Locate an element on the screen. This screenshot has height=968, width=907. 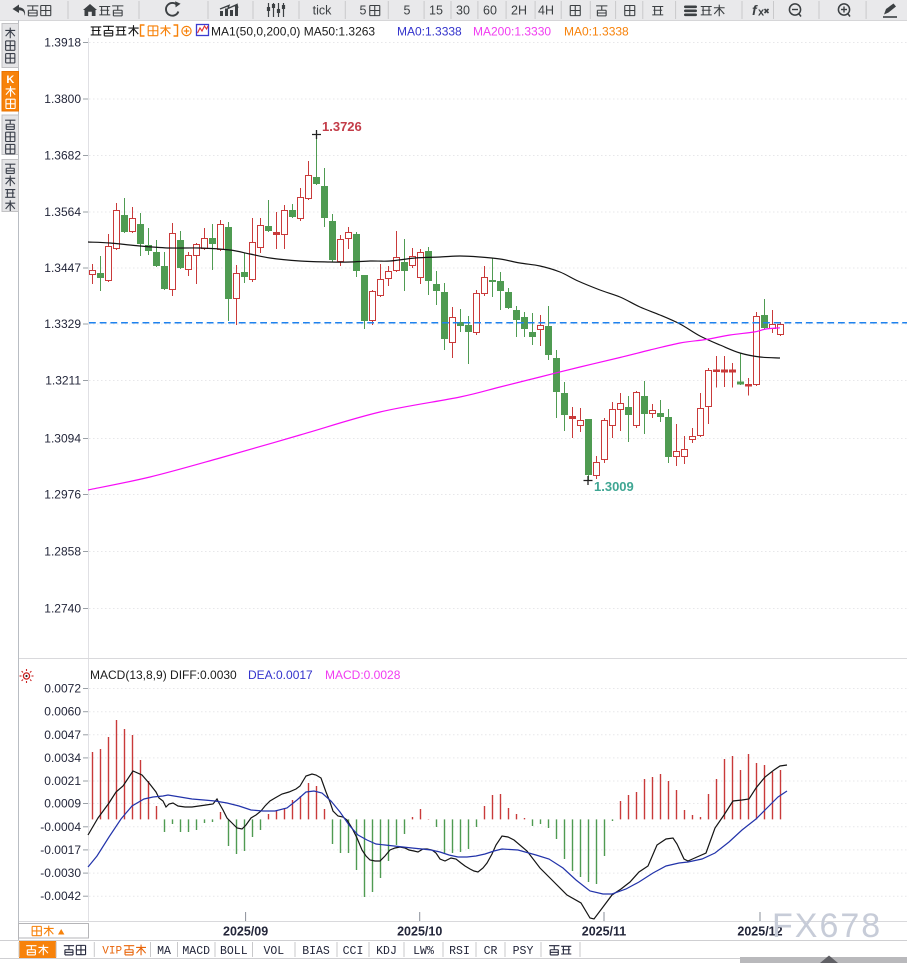
svg-text: tick is located at coordinates (323, 11).